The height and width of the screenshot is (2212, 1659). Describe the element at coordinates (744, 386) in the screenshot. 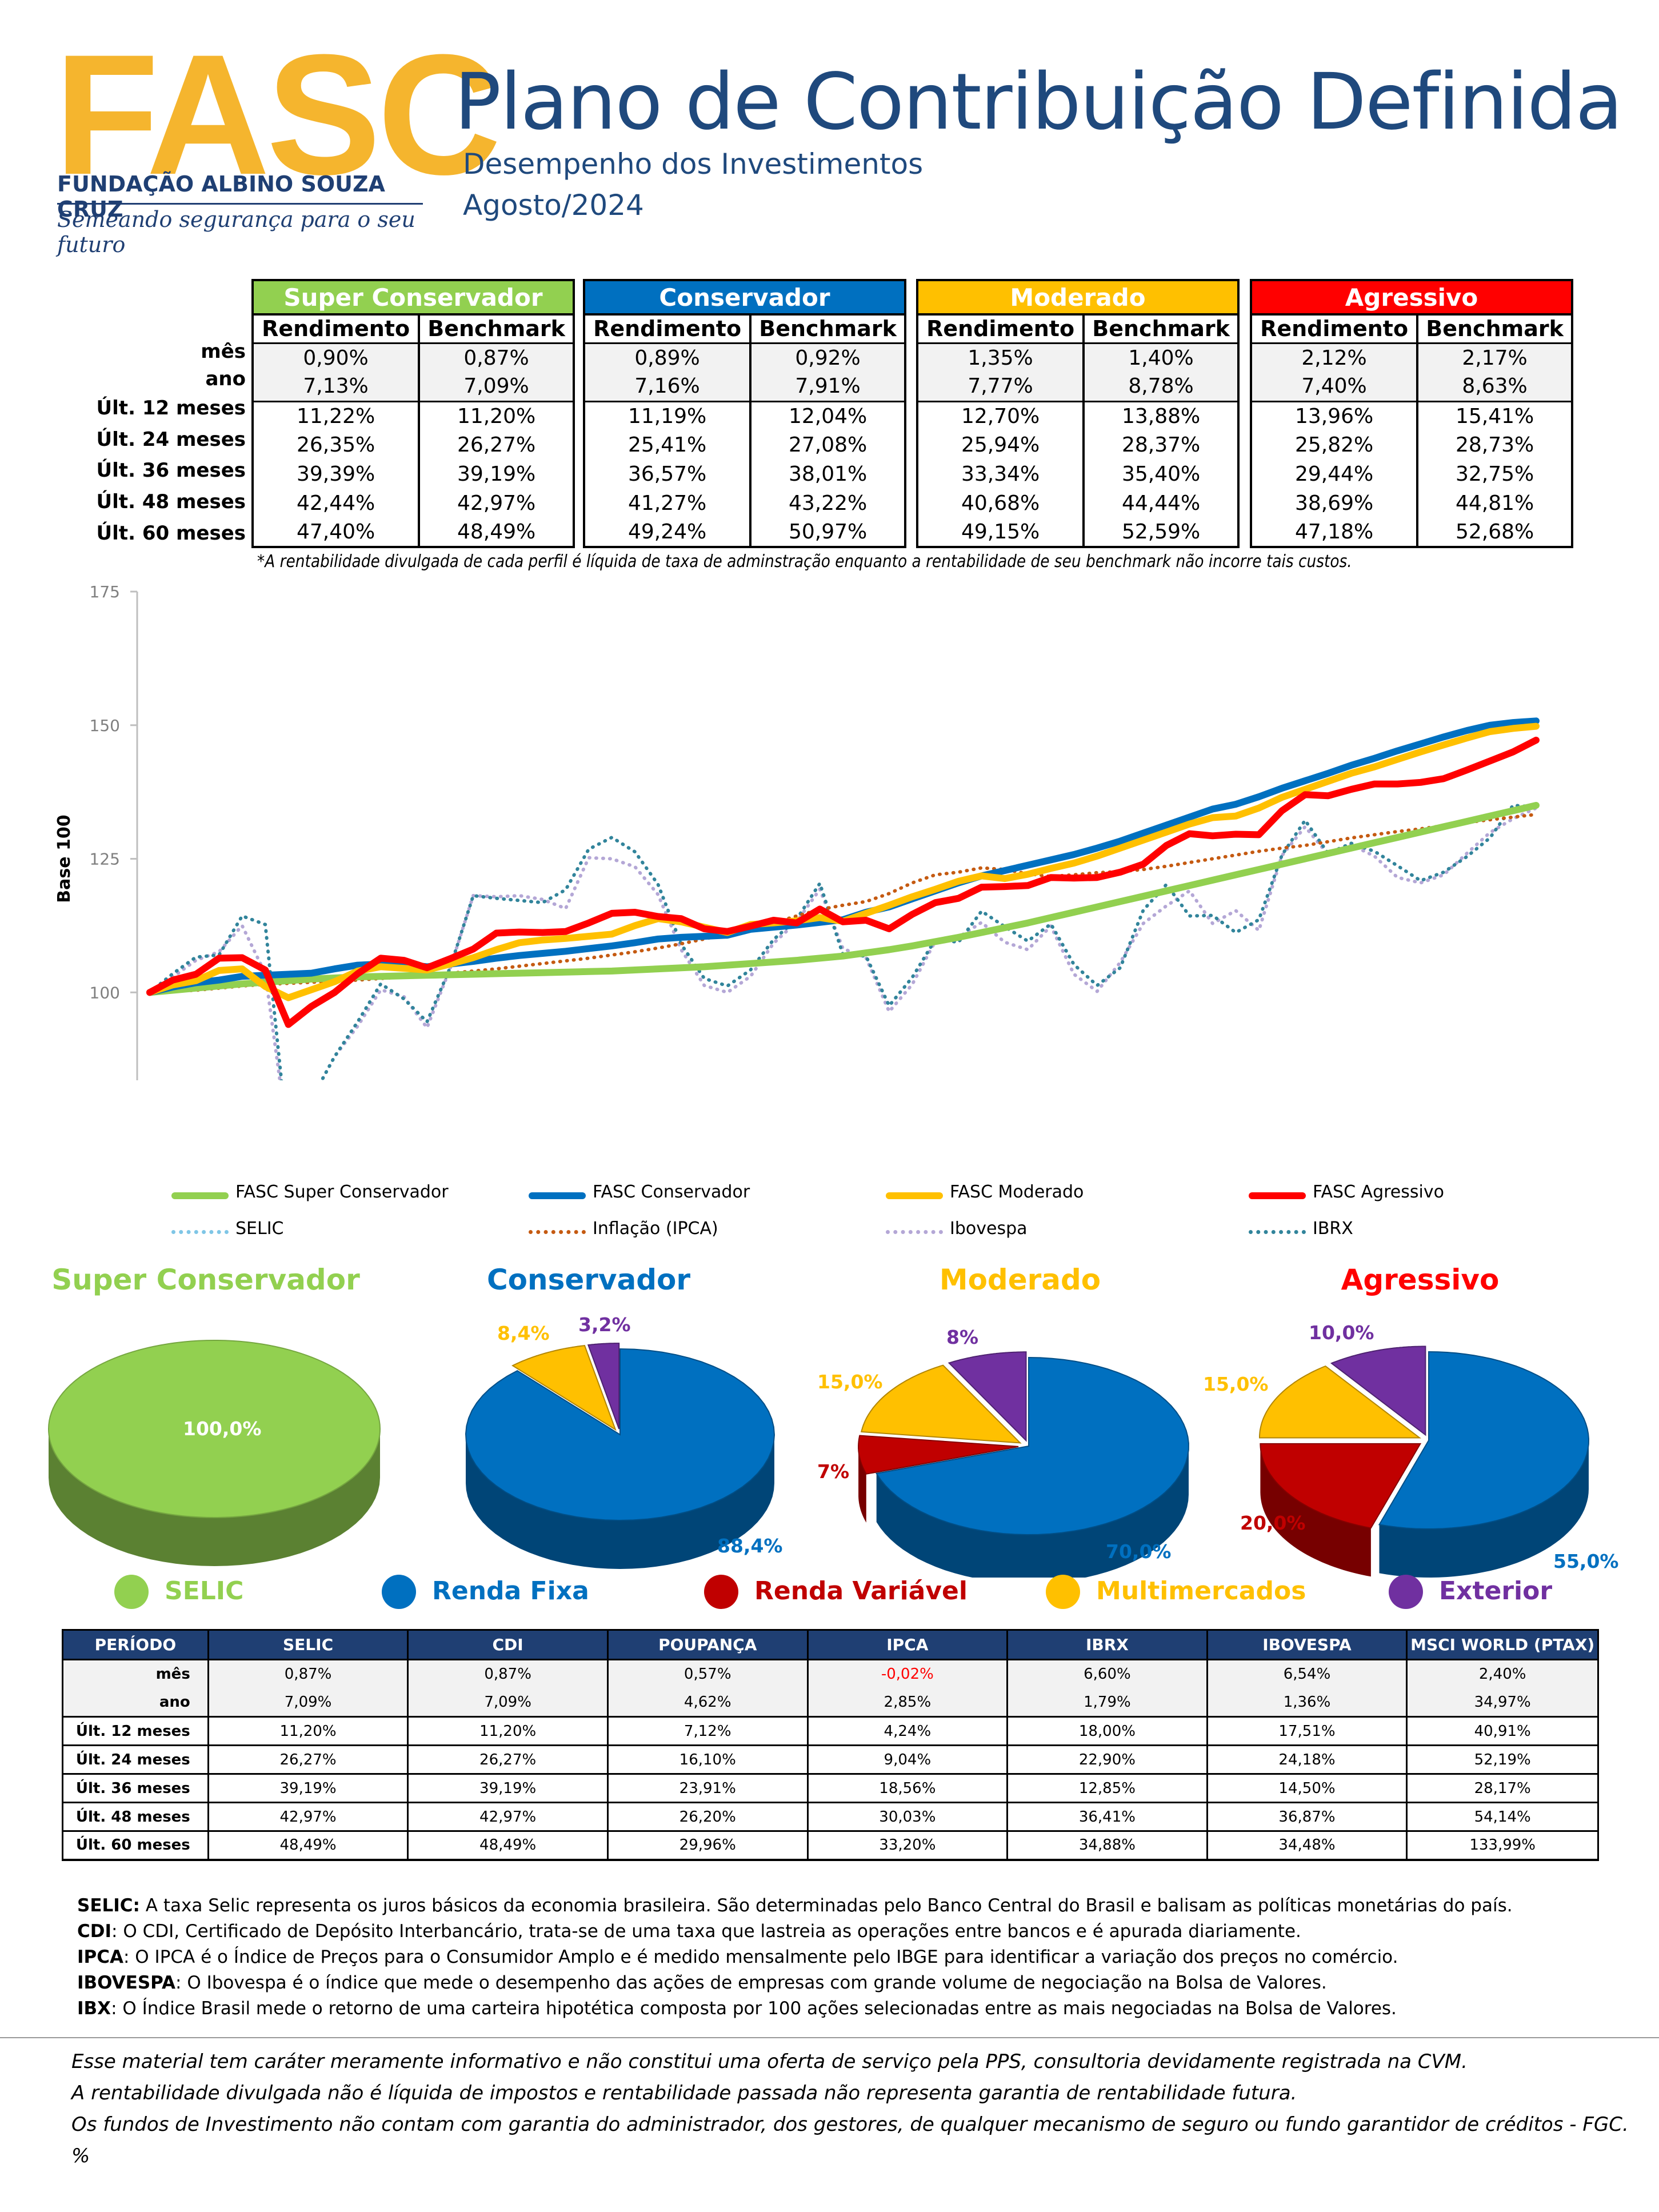

I see `table-row: 7,16% 7,91%` at that location.